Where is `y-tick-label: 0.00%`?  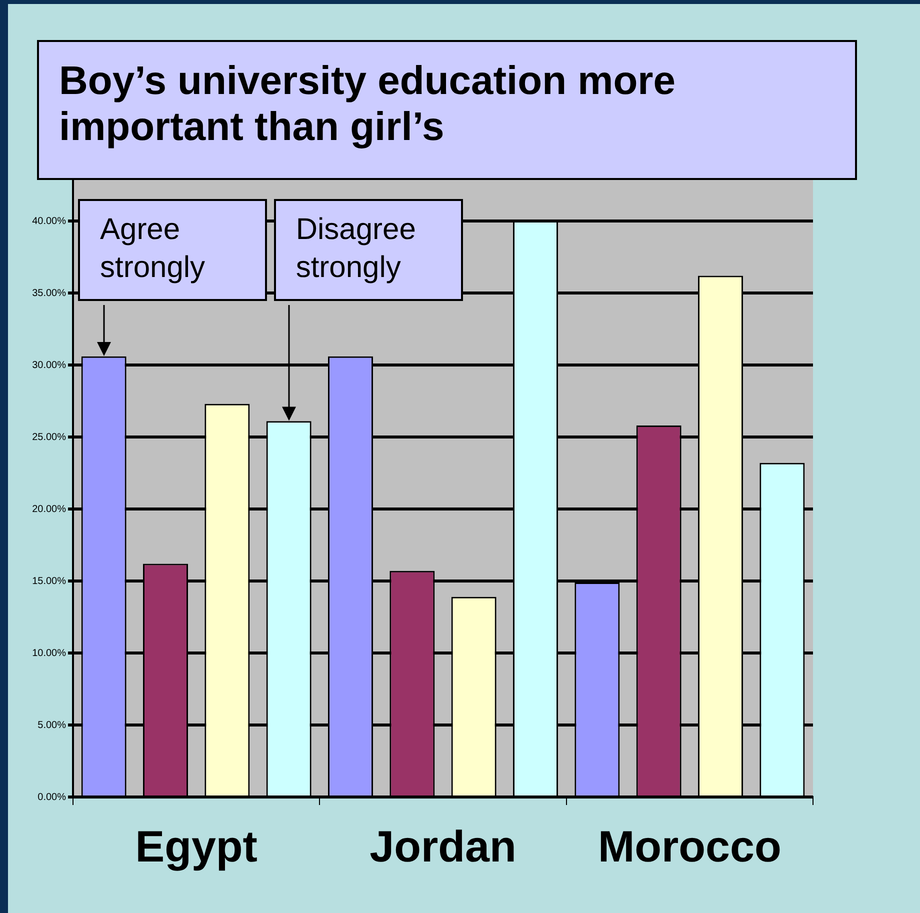
y-tick-label: 0.00% is located at coordinates (52, 797).